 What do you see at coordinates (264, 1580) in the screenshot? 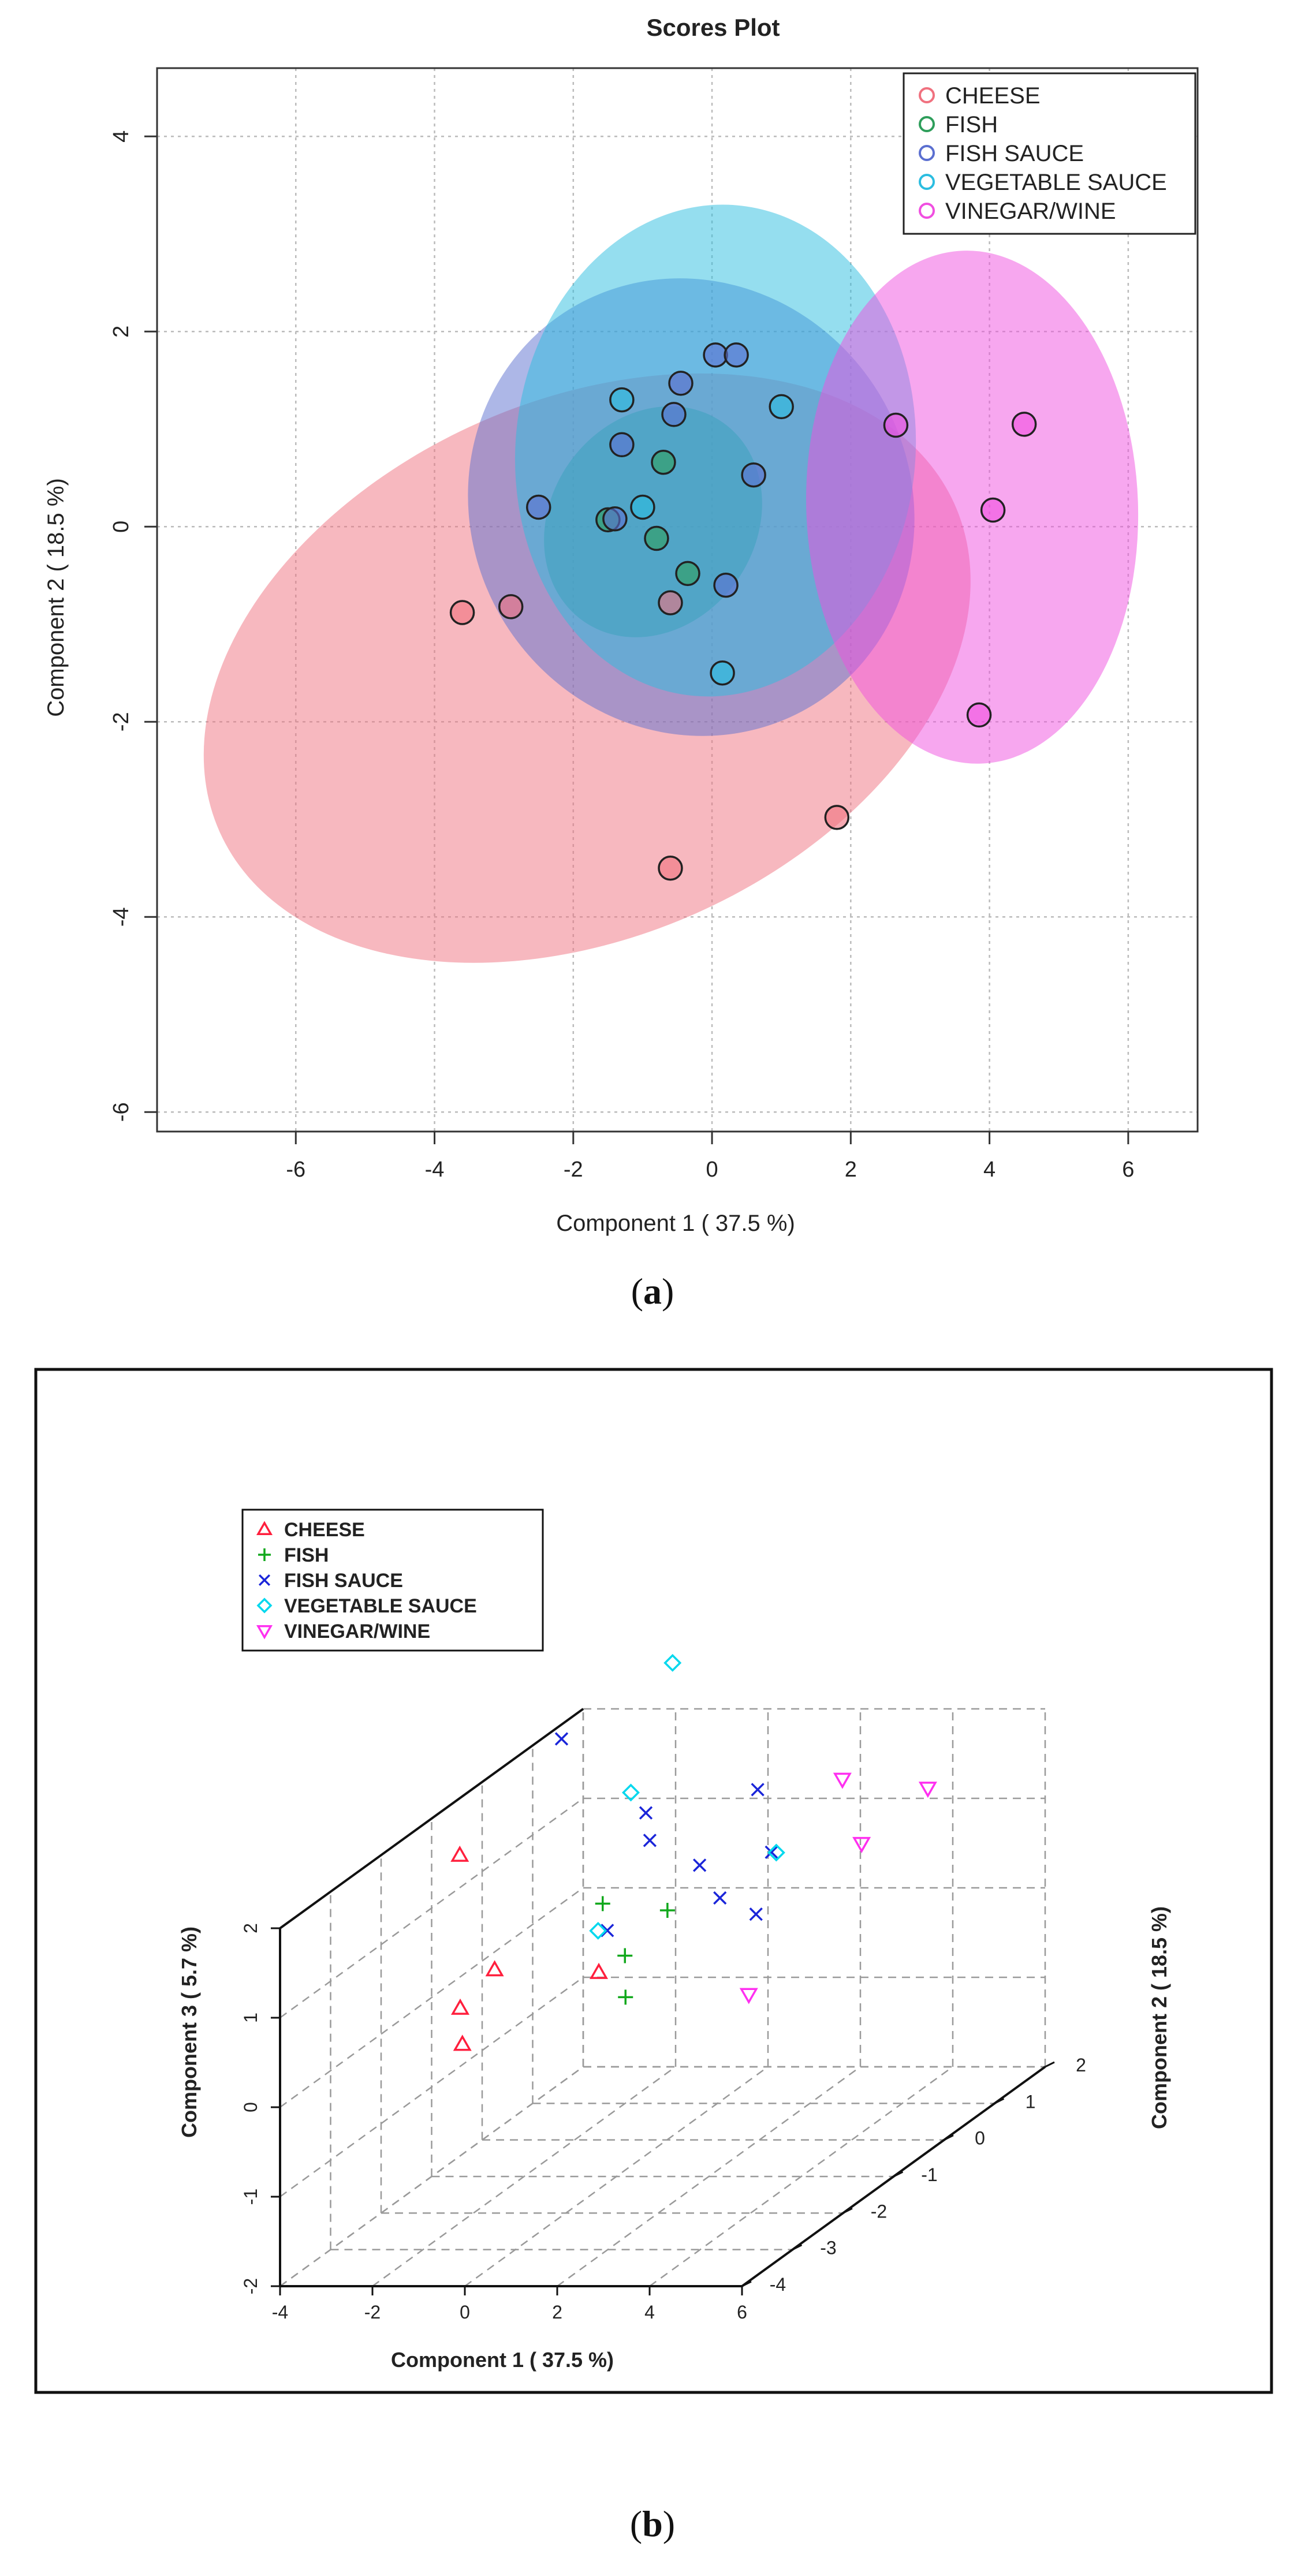
I see `legend-marker-fish-sauce` at bounding box center [264, 1580].